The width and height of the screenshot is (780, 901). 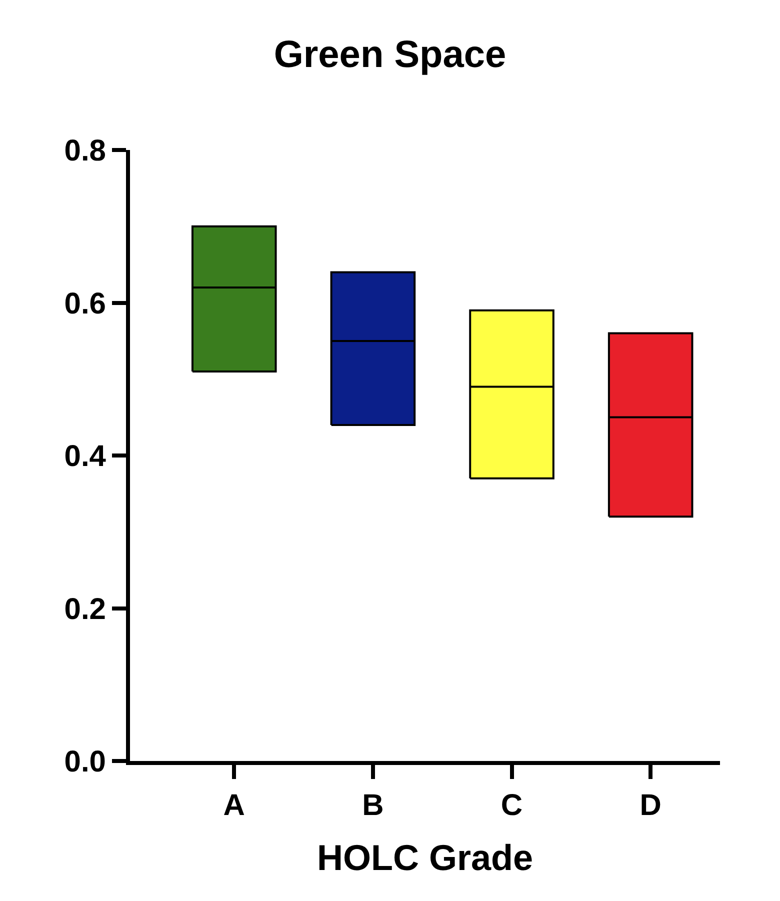 I want to click on x-tick-label: B, so click(x=373, y=805).